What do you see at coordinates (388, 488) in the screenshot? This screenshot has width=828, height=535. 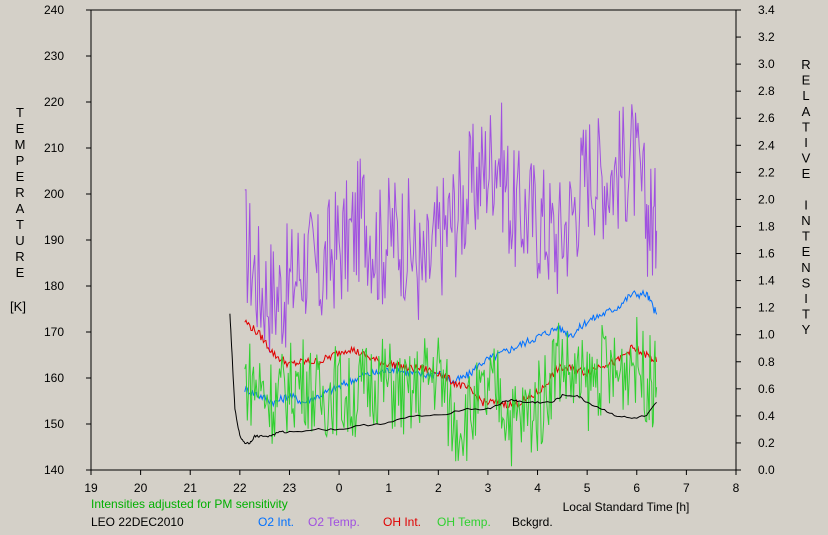 I see `x-tick-label: 1` at bounding box center [388, 488].